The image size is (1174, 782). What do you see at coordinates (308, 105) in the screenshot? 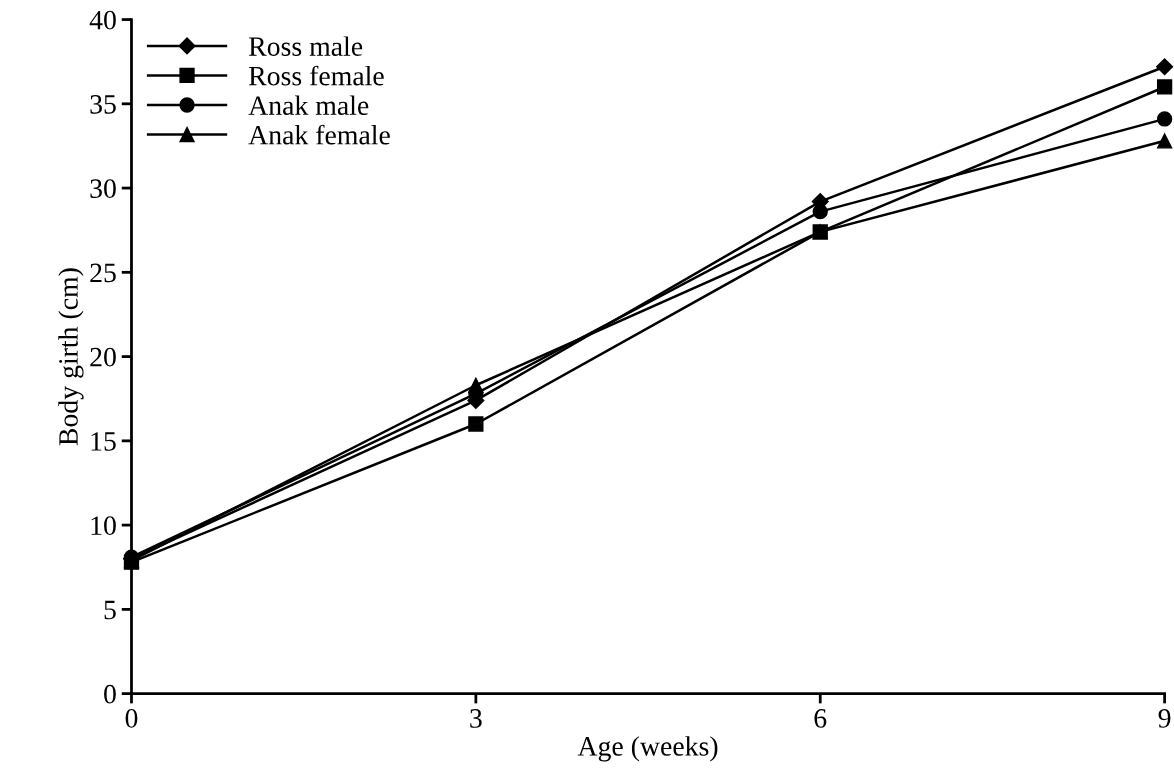
I see `legend-label: Anak male` at bounding box center [308, 105].